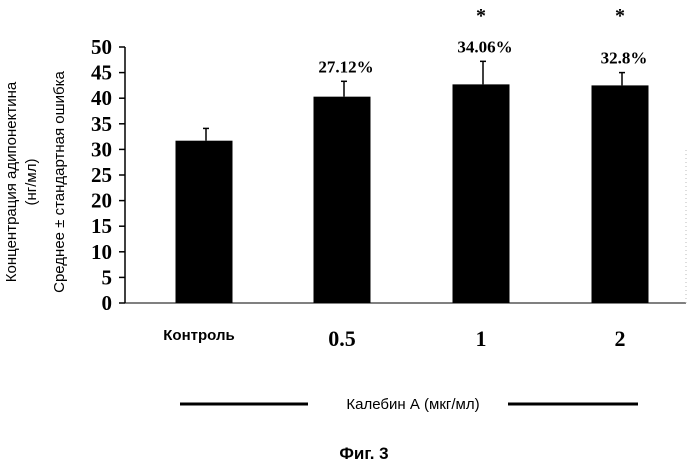 The image size is (699, 463). Describe the element at coordinates (484, 46) in the screenshot. I see `value-label: 34.06%` at that location.